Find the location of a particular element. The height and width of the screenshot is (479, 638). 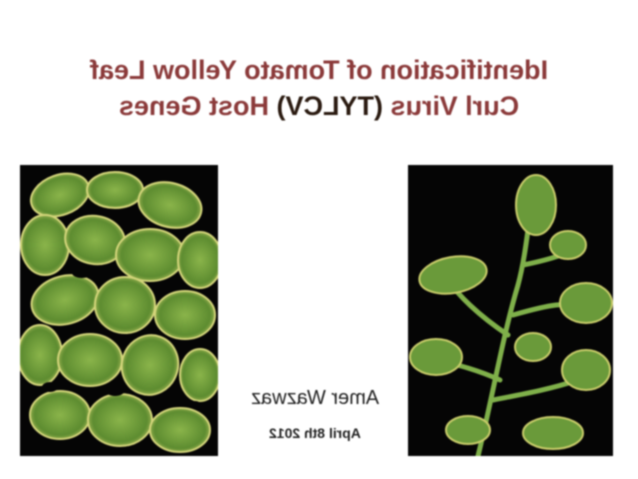

title-line2-prefix: Curl Virus is located at coordinates (451, 106).